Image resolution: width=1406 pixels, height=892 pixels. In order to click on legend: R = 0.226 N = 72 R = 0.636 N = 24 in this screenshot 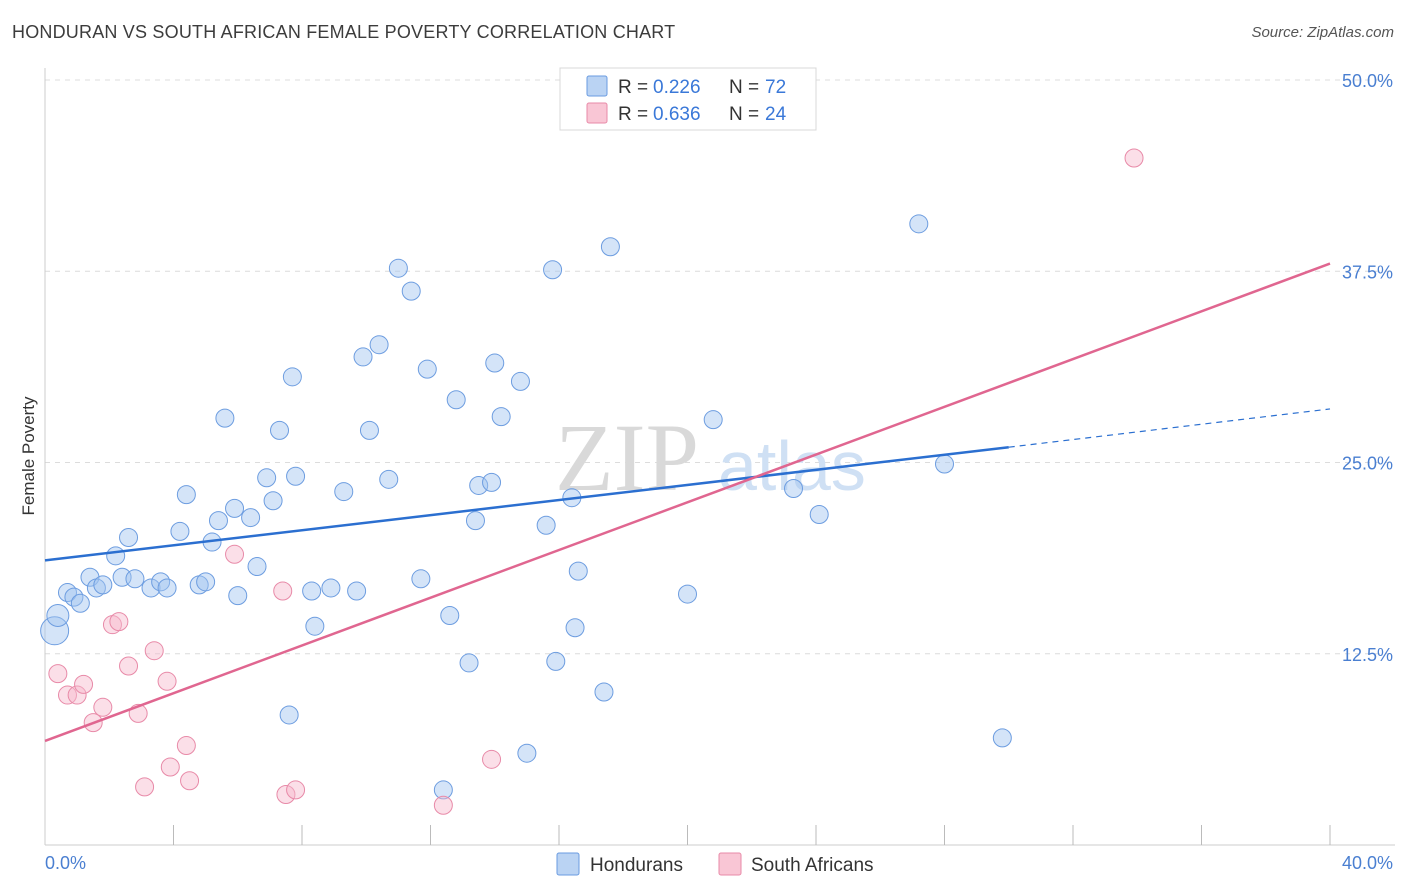, I will do `click(688, 99)`.